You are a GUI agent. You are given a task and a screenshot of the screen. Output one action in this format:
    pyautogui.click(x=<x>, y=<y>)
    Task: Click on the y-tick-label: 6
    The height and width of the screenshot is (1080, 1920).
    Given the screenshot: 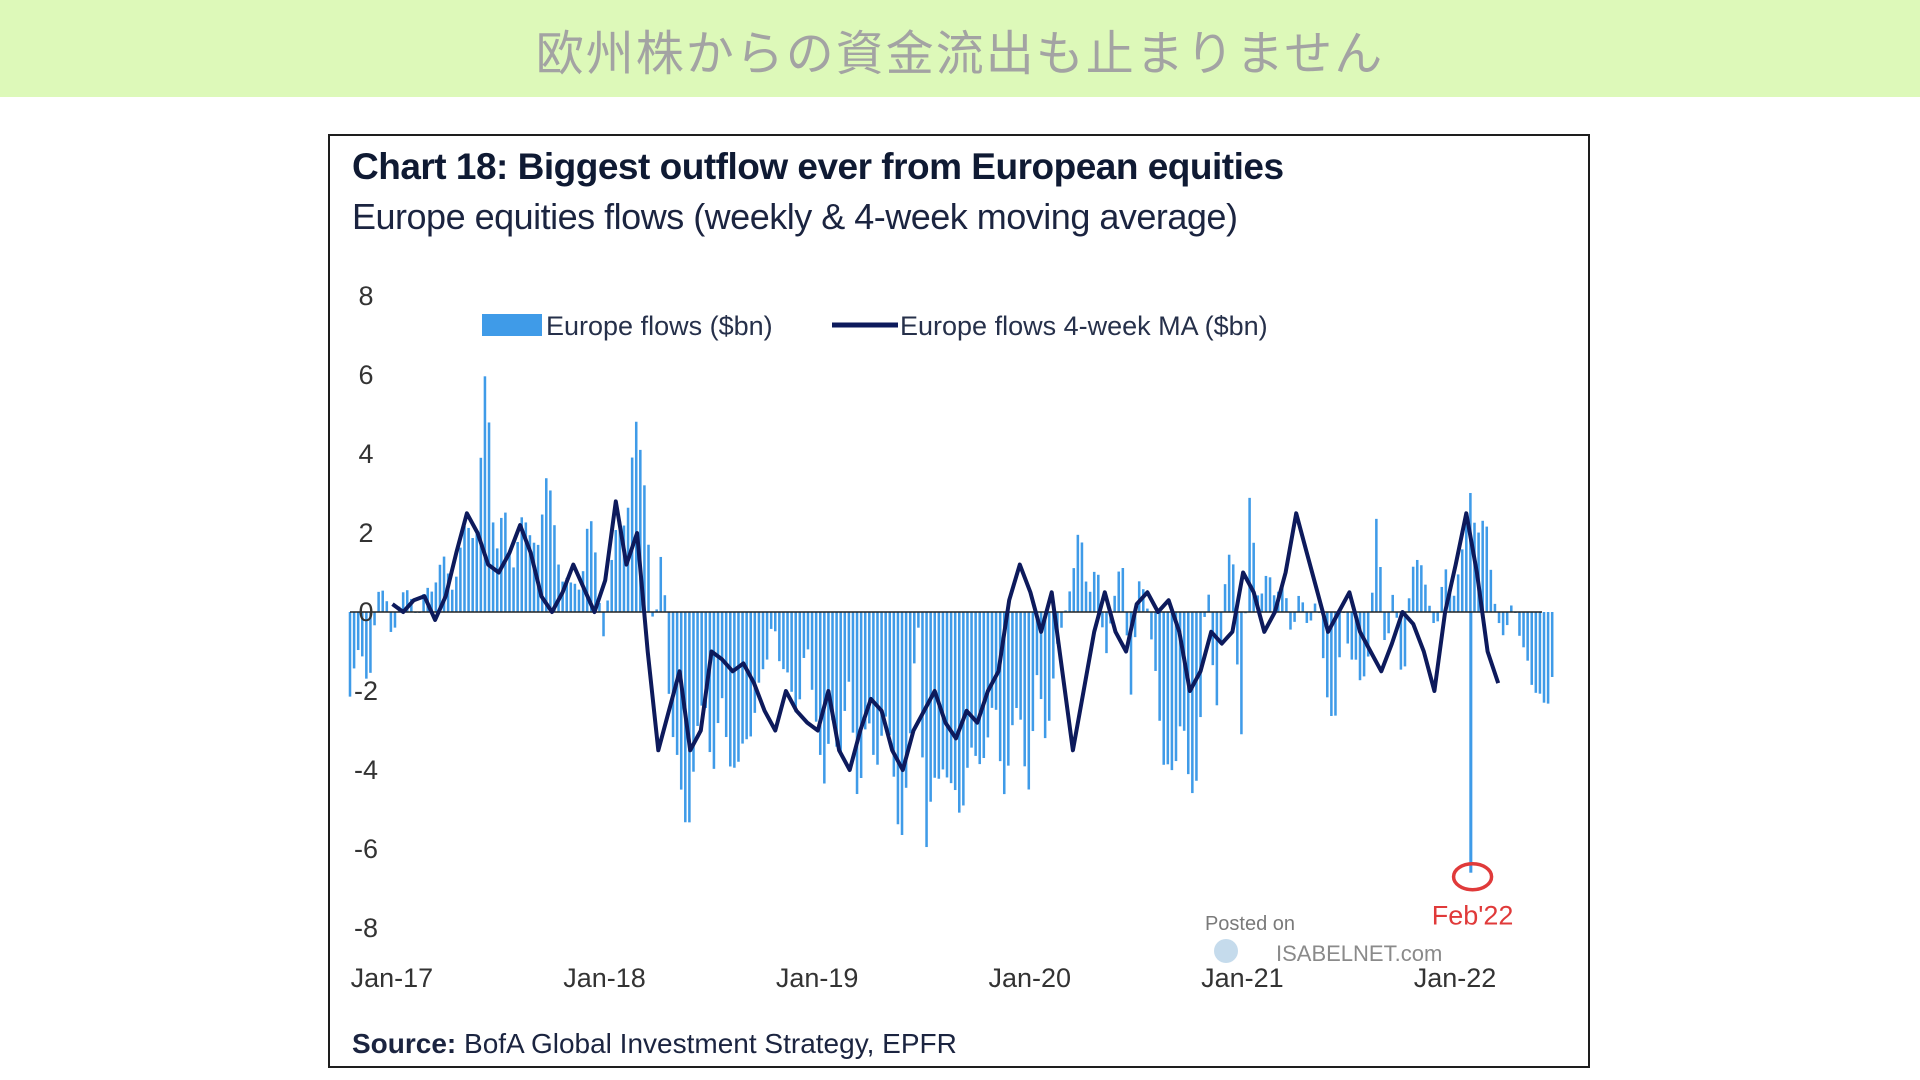 What is the action you would take?
    pyautogui.click(x=365, y=375)
    